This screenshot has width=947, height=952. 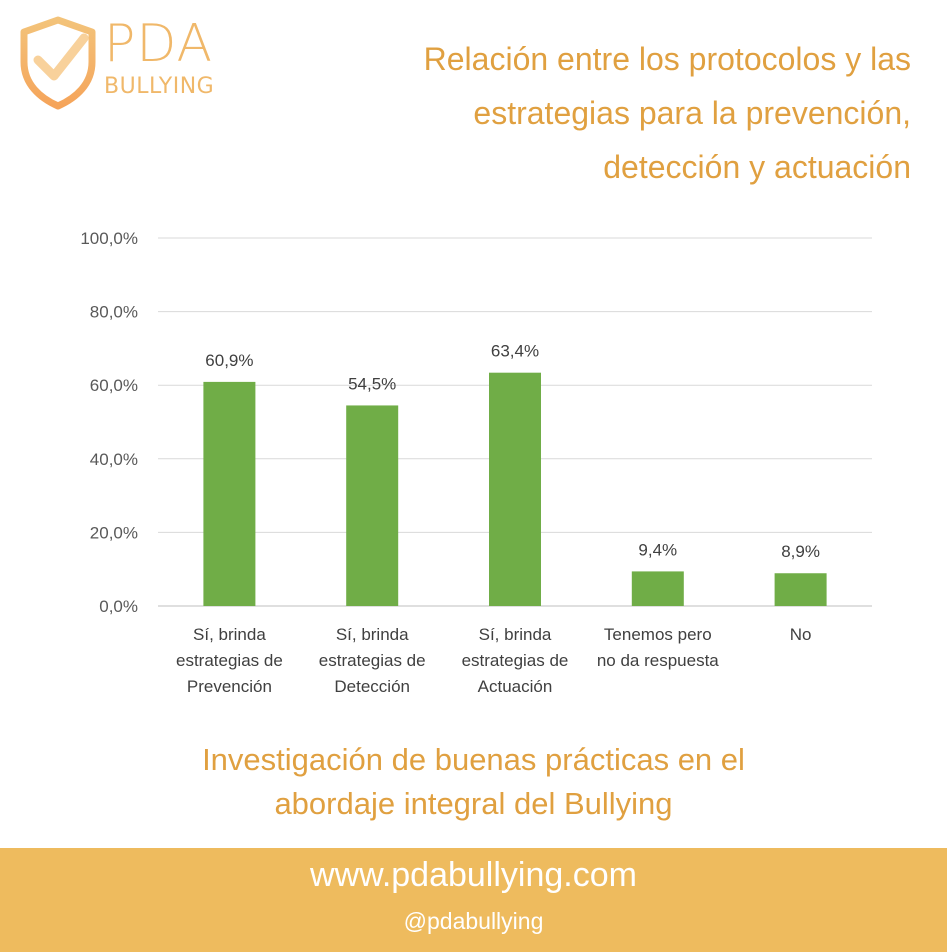 What do you see at coordinates (473, 759) in the screenshot?
I see `subtitle-line: Investigación de buenas prácticas en el` at bounding box center [473, 759].